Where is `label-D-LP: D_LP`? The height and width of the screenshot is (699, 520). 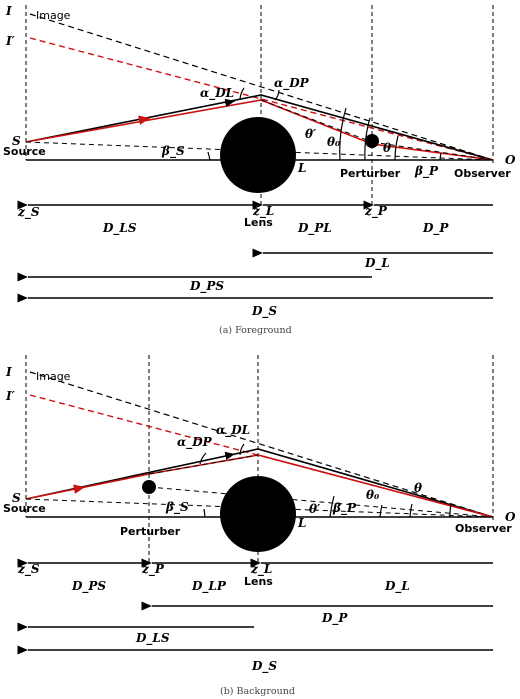 label-D-LP: D_LP is located at coordinates (209, 586).